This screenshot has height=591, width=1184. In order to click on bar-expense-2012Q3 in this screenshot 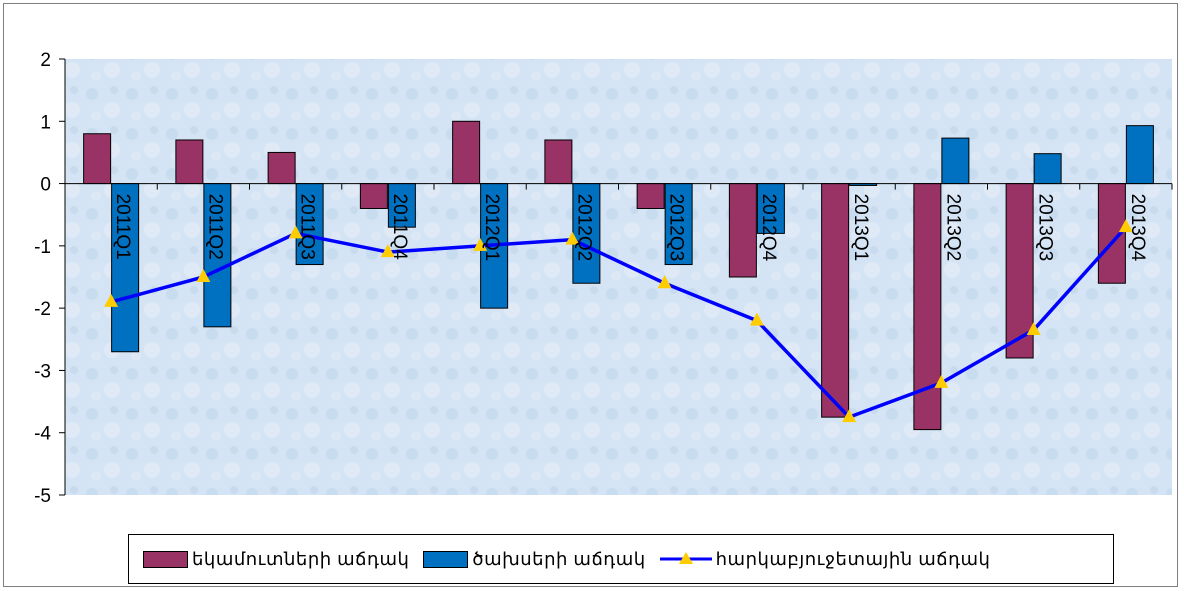, I will do `click(678, 224)`.